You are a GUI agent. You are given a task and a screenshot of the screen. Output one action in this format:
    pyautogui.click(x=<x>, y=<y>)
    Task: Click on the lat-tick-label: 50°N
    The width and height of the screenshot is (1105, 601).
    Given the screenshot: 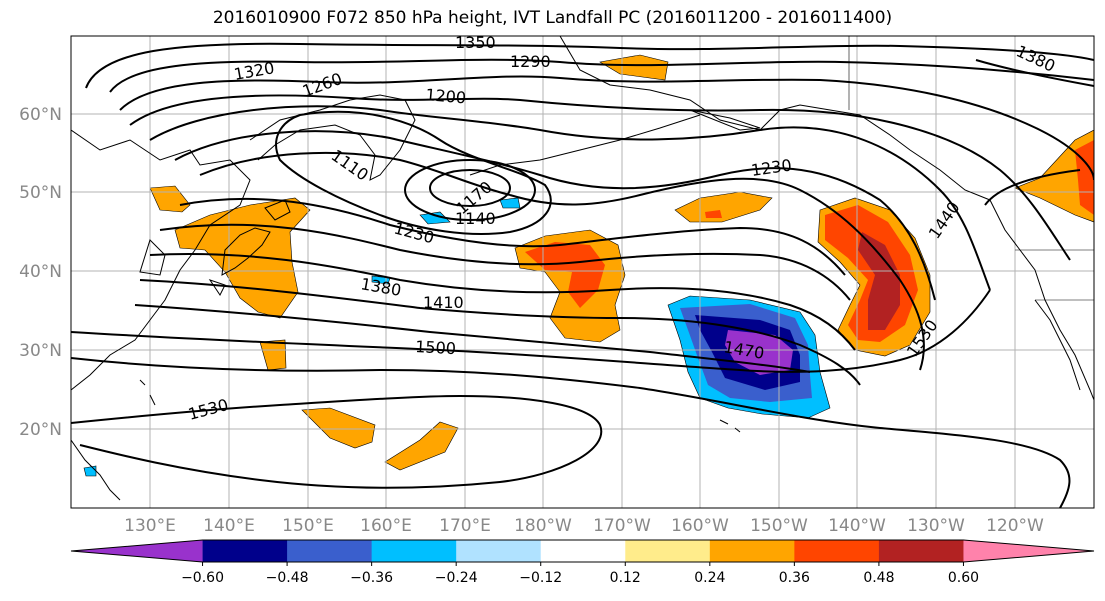 What is the action you would take?
    pyautogui.click(x=40, y=193)
    